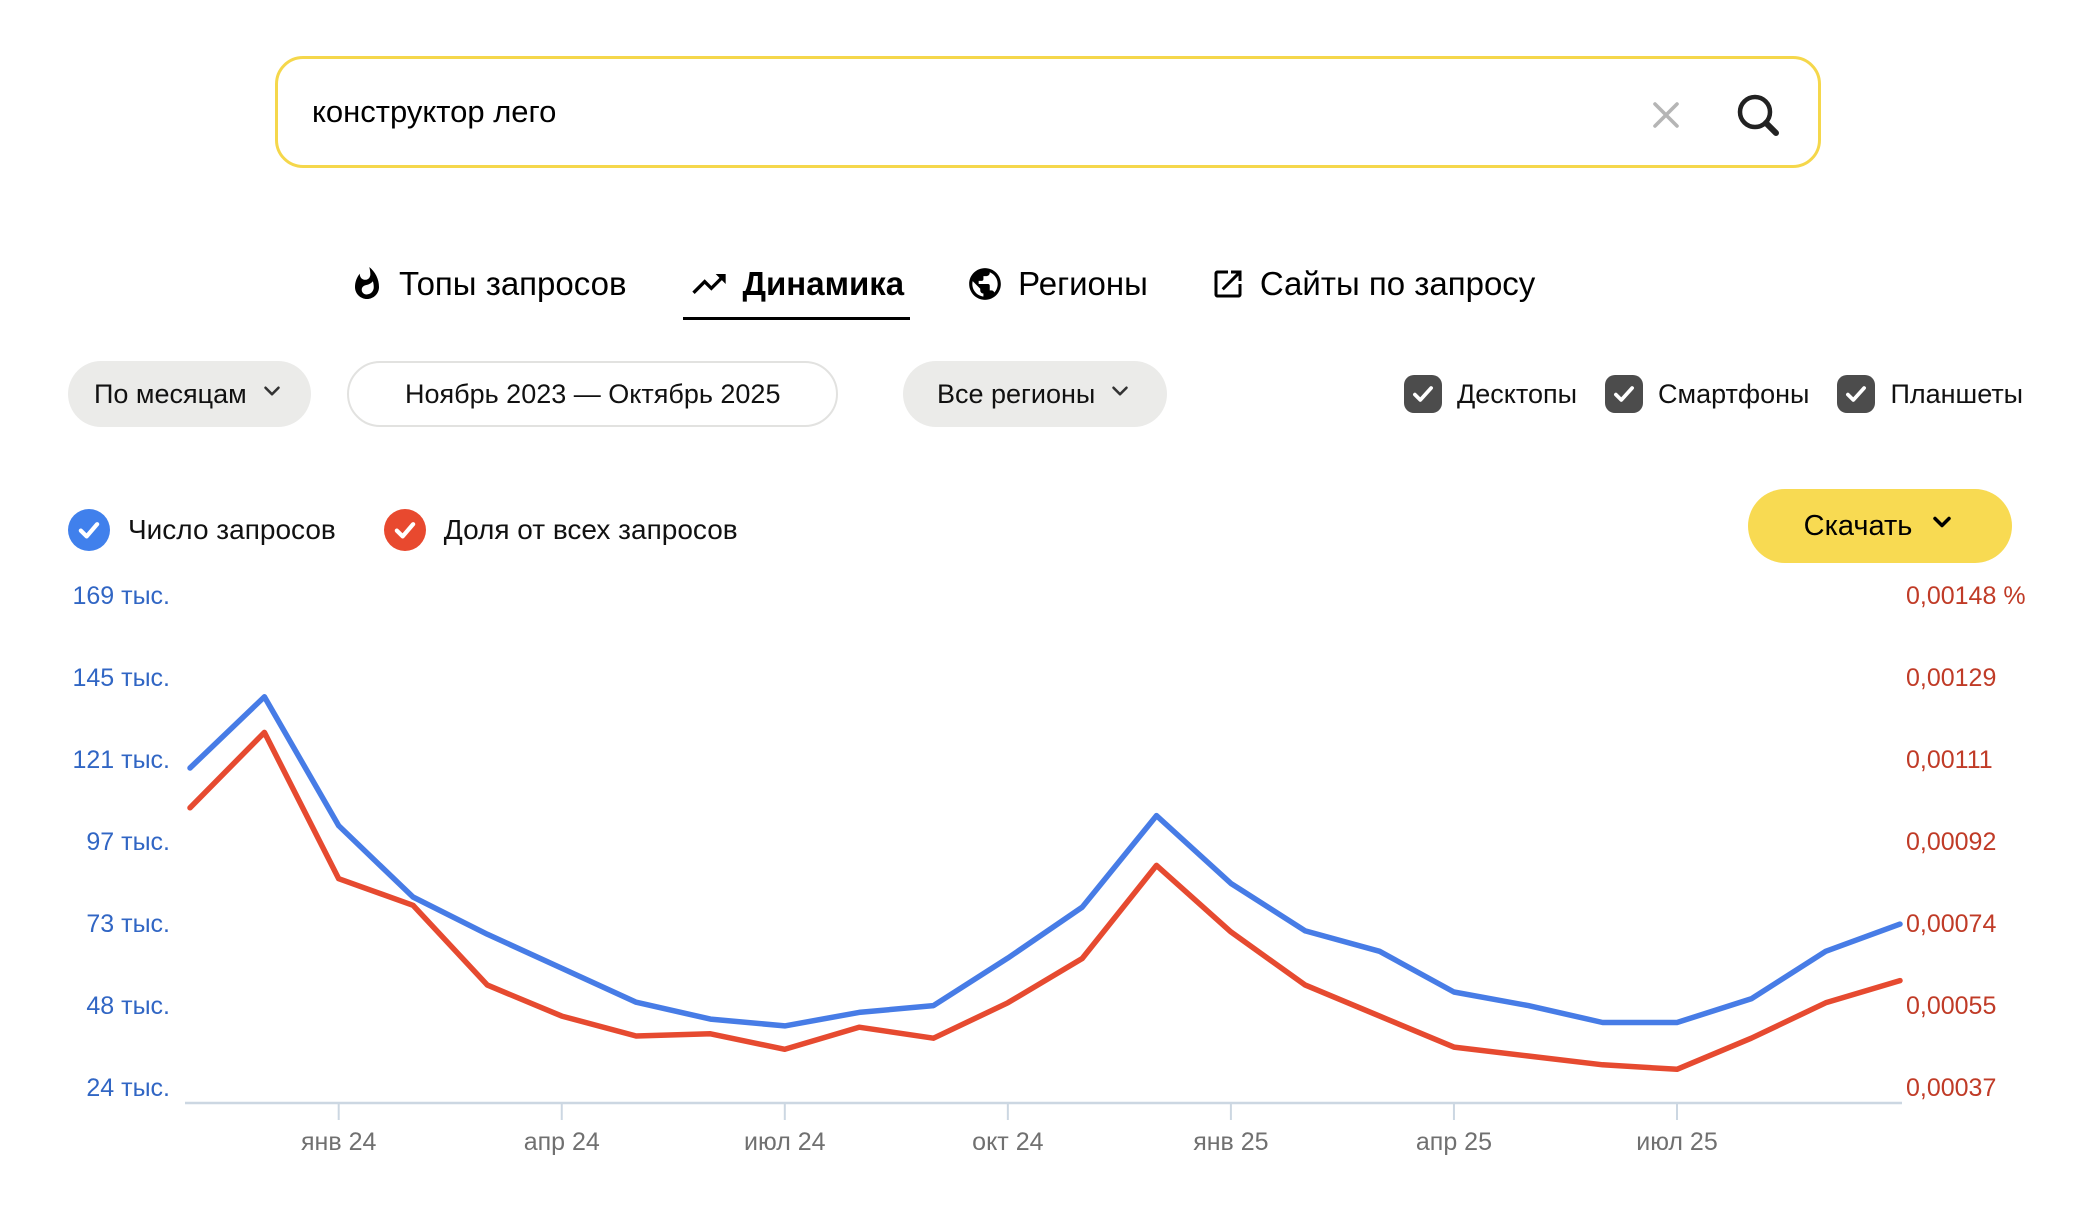  Describe the element at coordinates (232, 529) in the screenshot. I see `legend-label: Число запросов` at that location.